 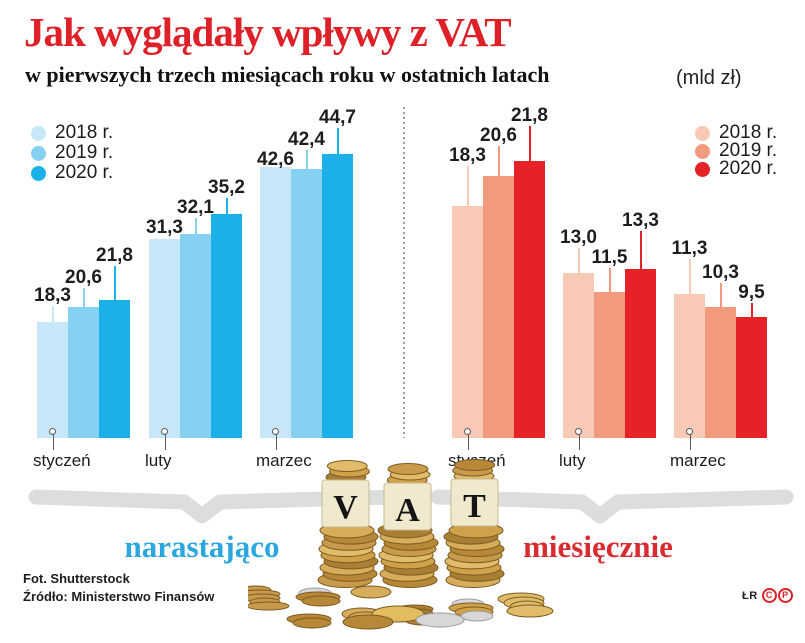 What do you see at coordinates (698, 460) in the screenshot?
I see `category-label-miesiecznie-2: marzec` at bounding box center [698, 460].